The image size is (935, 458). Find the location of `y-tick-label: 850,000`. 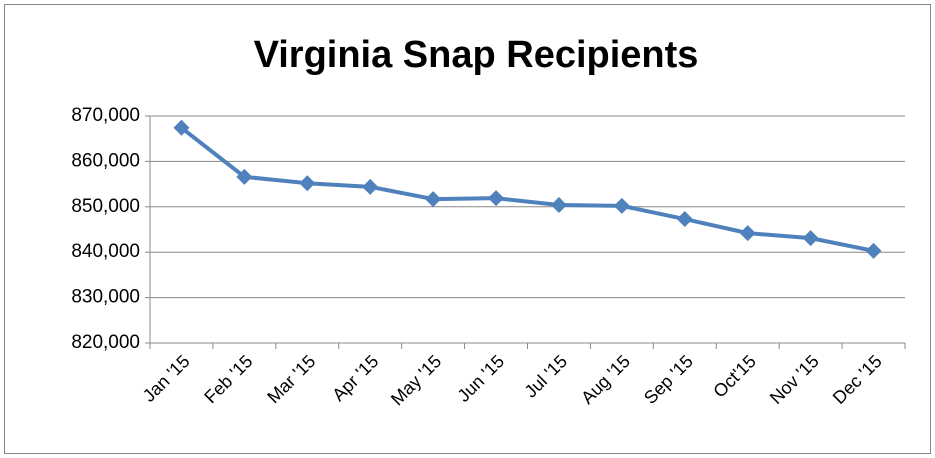

y-tick-label: 850,000 is located at coordinates (105, 206).